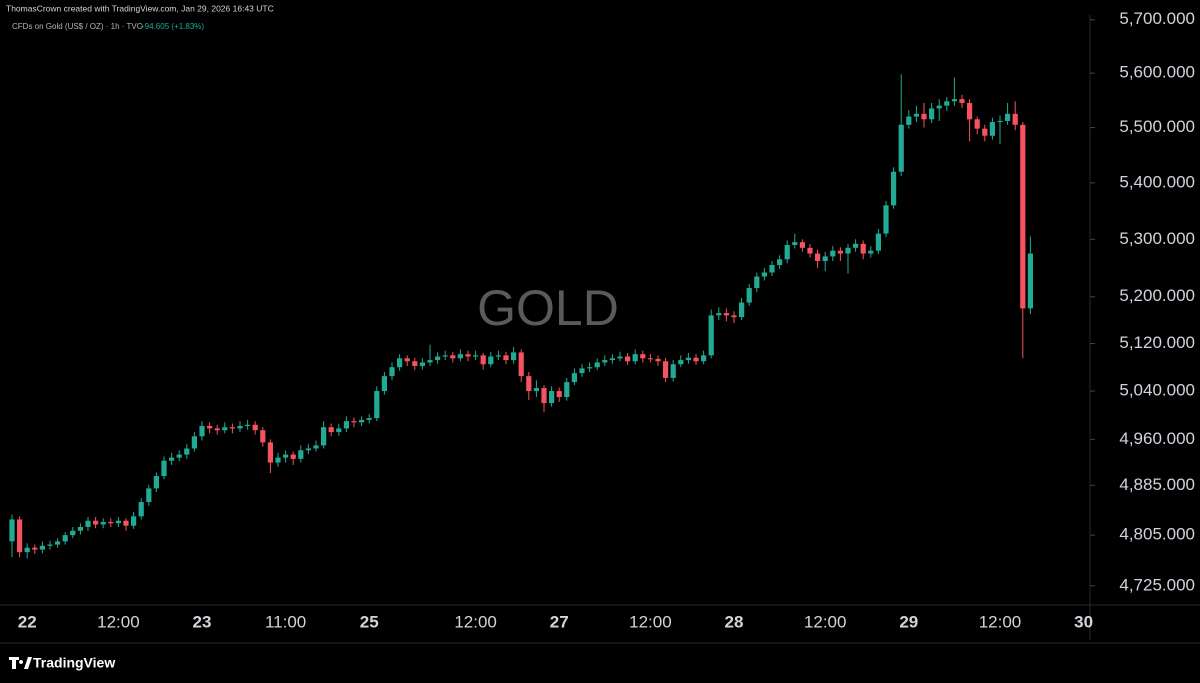  What do you see at coordinates (548, 308) in the screenshot?
I see `watermark: GOLD` at bounding box center [548, 308].